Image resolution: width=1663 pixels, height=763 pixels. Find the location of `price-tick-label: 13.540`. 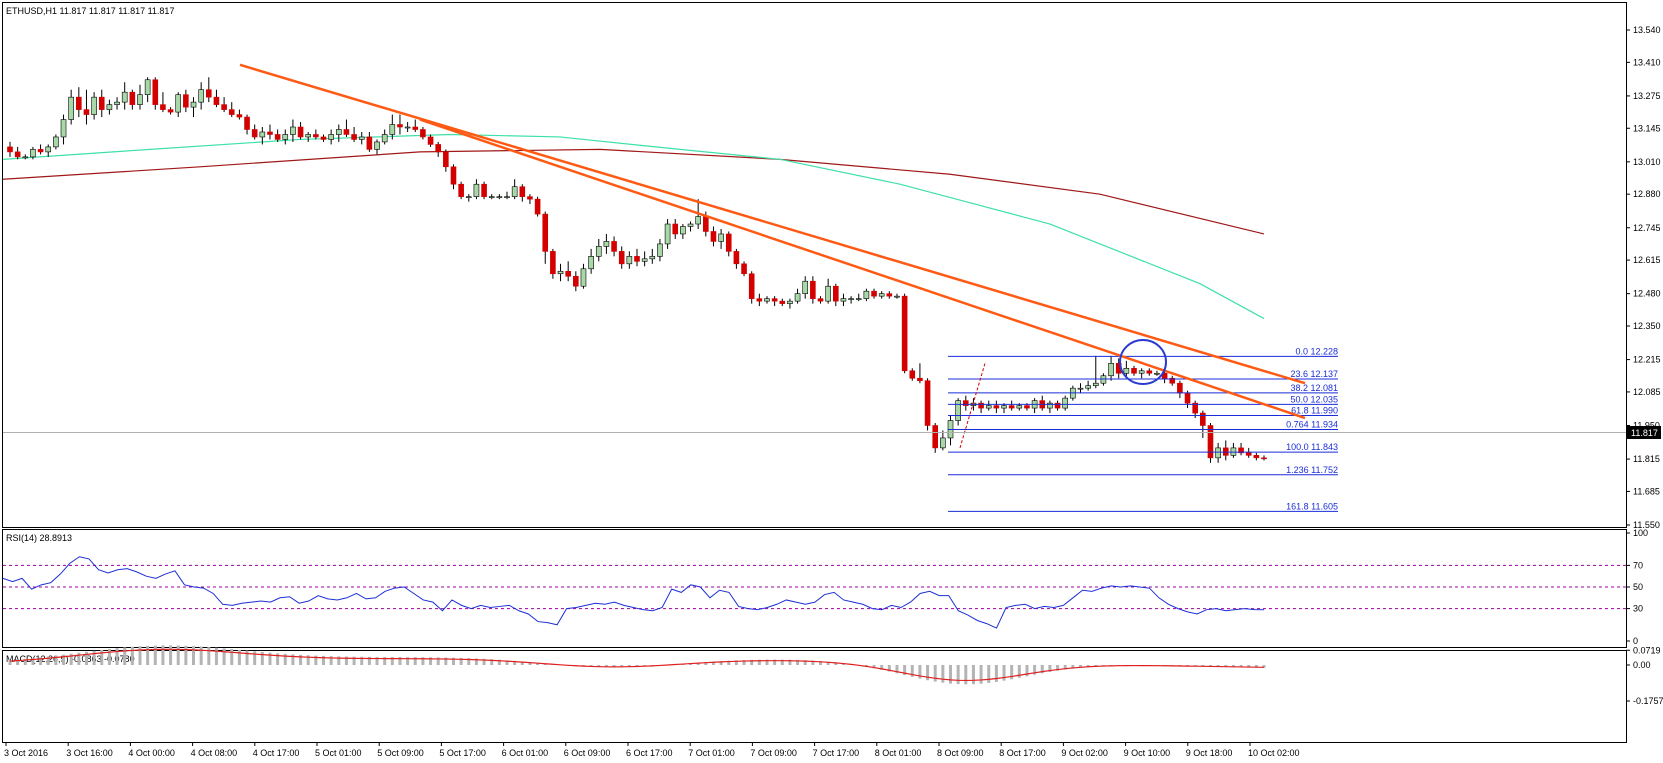

price-tick-label: 13.540 is located at coordinates (1647, 30).